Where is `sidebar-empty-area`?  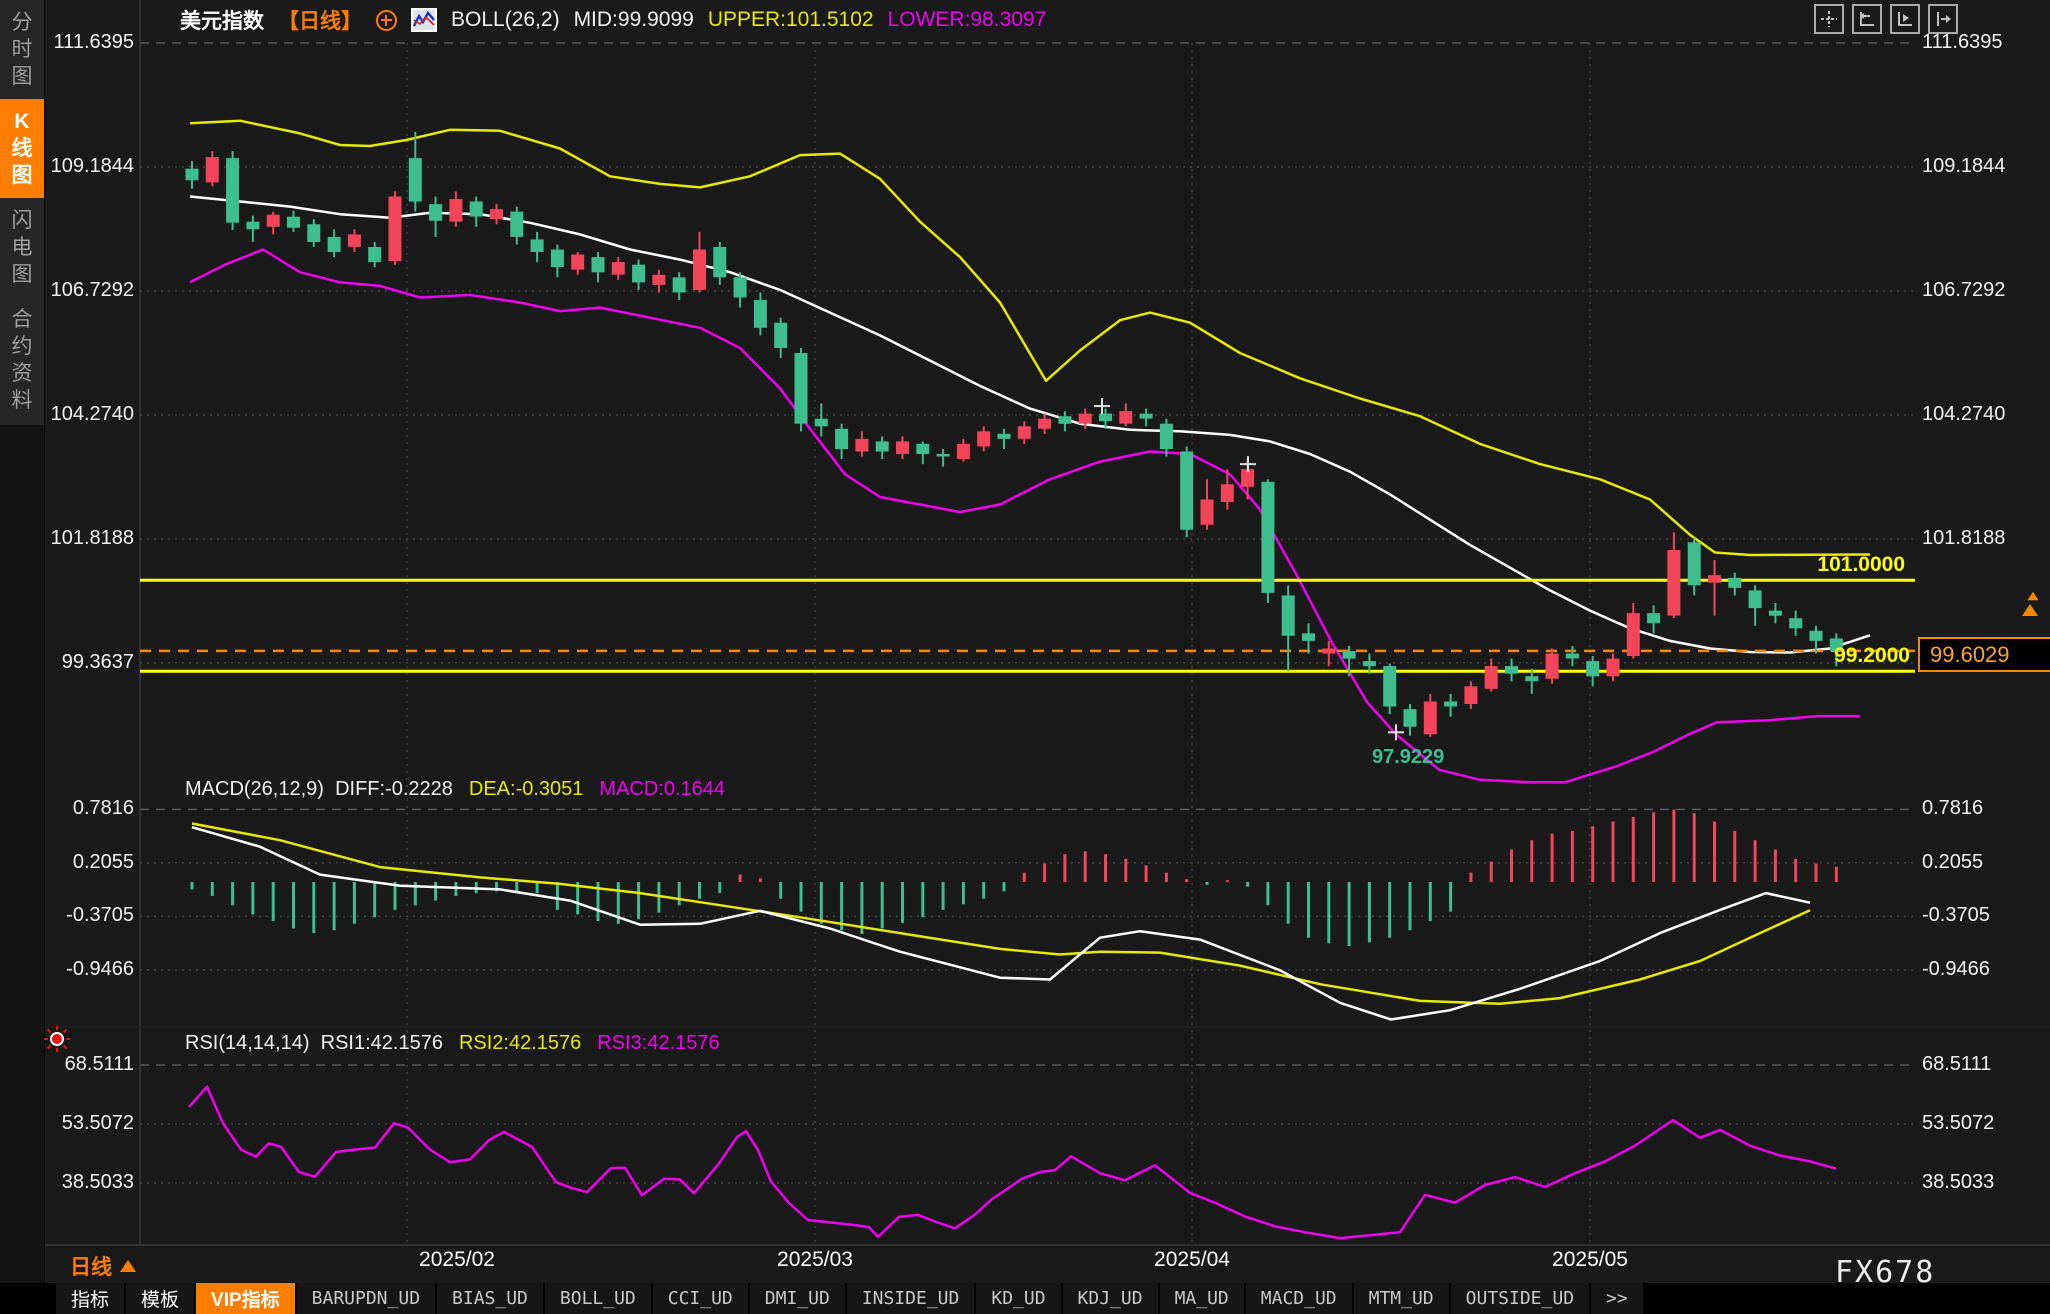 sidebar-empty-area is located at coordinates (22, 854).